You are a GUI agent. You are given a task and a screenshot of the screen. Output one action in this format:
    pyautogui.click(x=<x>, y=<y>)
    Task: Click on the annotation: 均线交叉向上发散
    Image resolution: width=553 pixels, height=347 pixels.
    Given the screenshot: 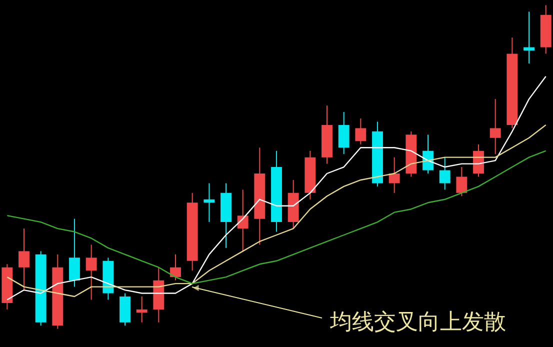 What is the action you would take?
    pyautogui.click(x=417, y=322)
    